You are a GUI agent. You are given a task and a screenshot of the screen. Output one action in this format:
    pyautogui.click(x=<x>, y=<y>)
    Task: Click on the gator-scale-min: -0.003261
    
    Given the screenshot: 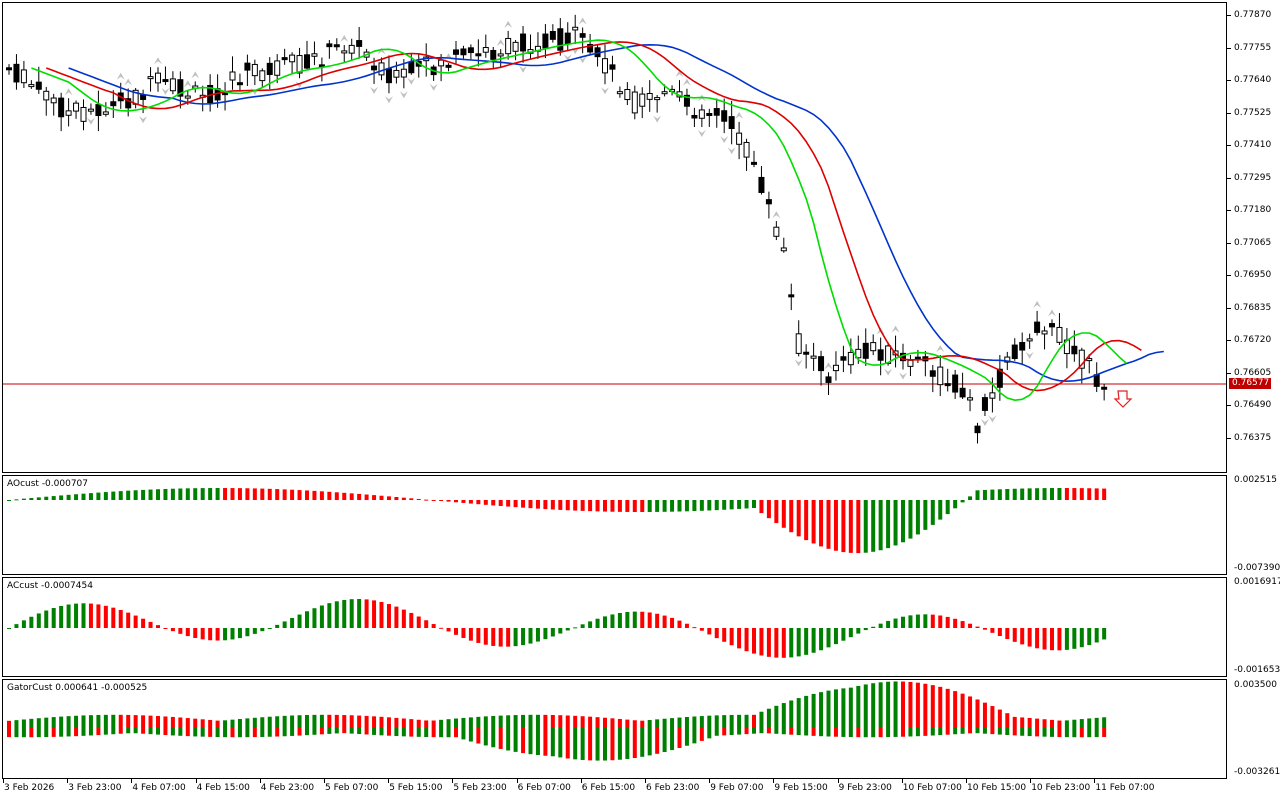 What is the action you would take?
    pyautogui.click(x=1257, y=772)
    